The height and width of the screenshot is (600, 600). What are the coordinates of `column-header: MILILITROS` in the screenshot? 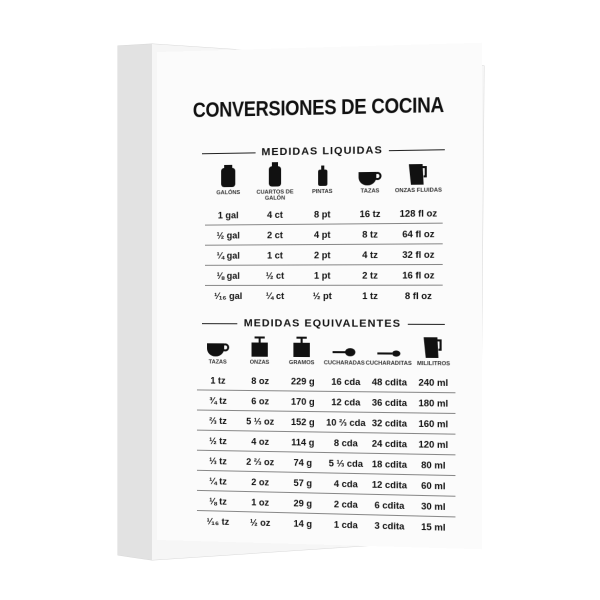 It's located at (434, 350).